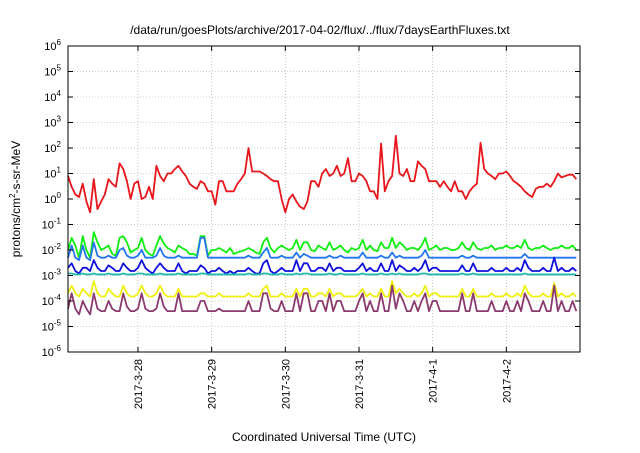  Describe the element at coordinates (52, 249) in the screenshot. I see `y-tick-label: 10⁻²` at that location.